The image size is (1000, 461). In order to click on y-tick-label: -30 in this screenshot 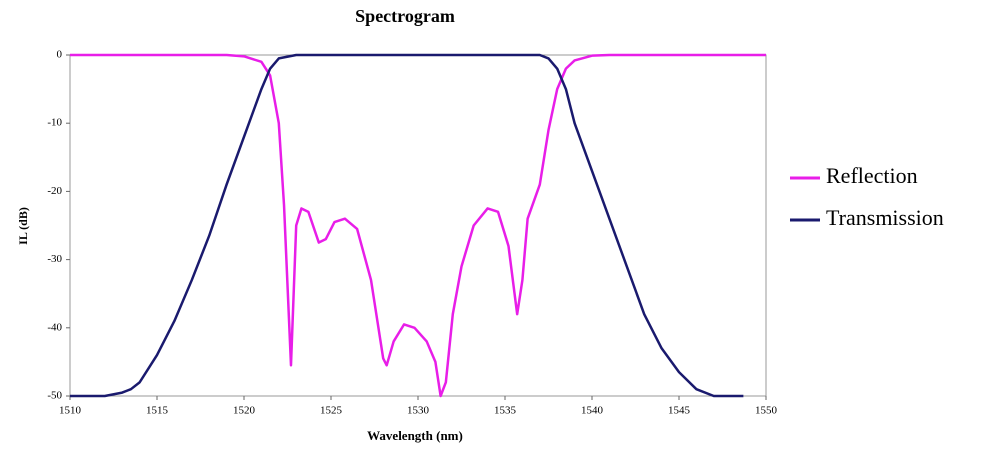, I will do `click(54, 259)`.